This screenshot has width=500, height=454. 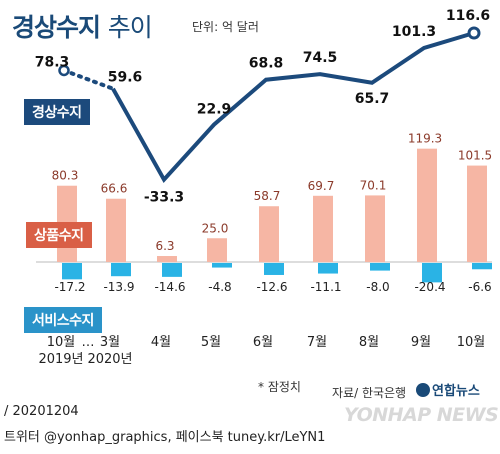 What do you see at coordinates (271, 287) in the screenshot?
I see `services-value-label: -12.6` at bounding box center [271, 287].